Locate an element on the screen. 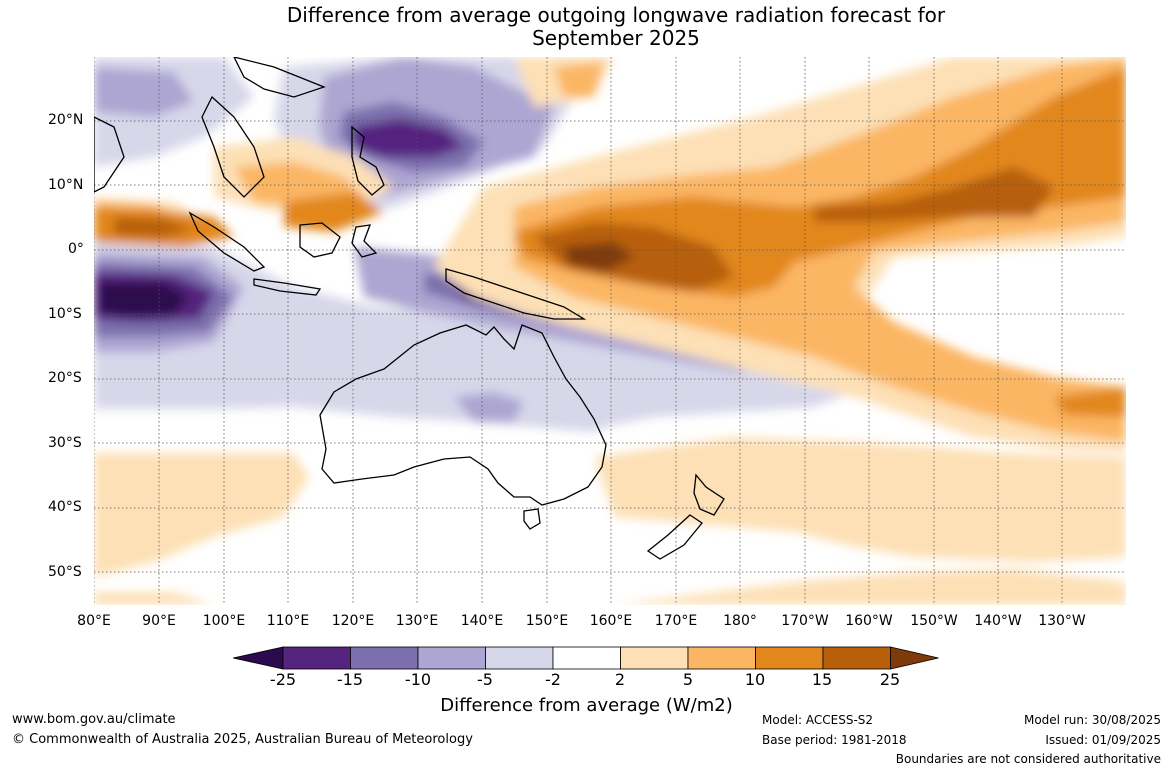 Image resolution: width=1173 pixels, height=770 pixels. lon-label: 130°E is located at coordinates (417, 621).